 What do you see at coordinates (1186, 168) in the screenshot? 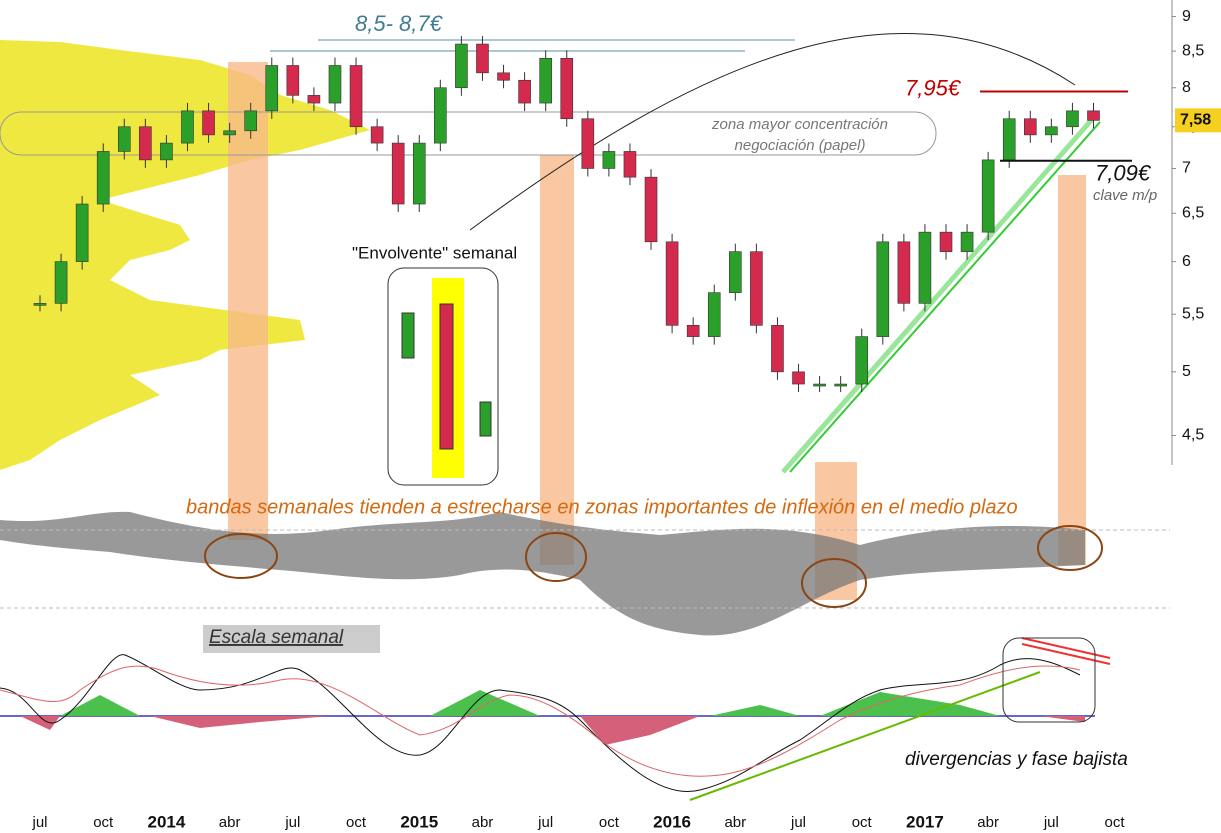
I see `y-tick-label: 7` at bounding box center [1186, 168].